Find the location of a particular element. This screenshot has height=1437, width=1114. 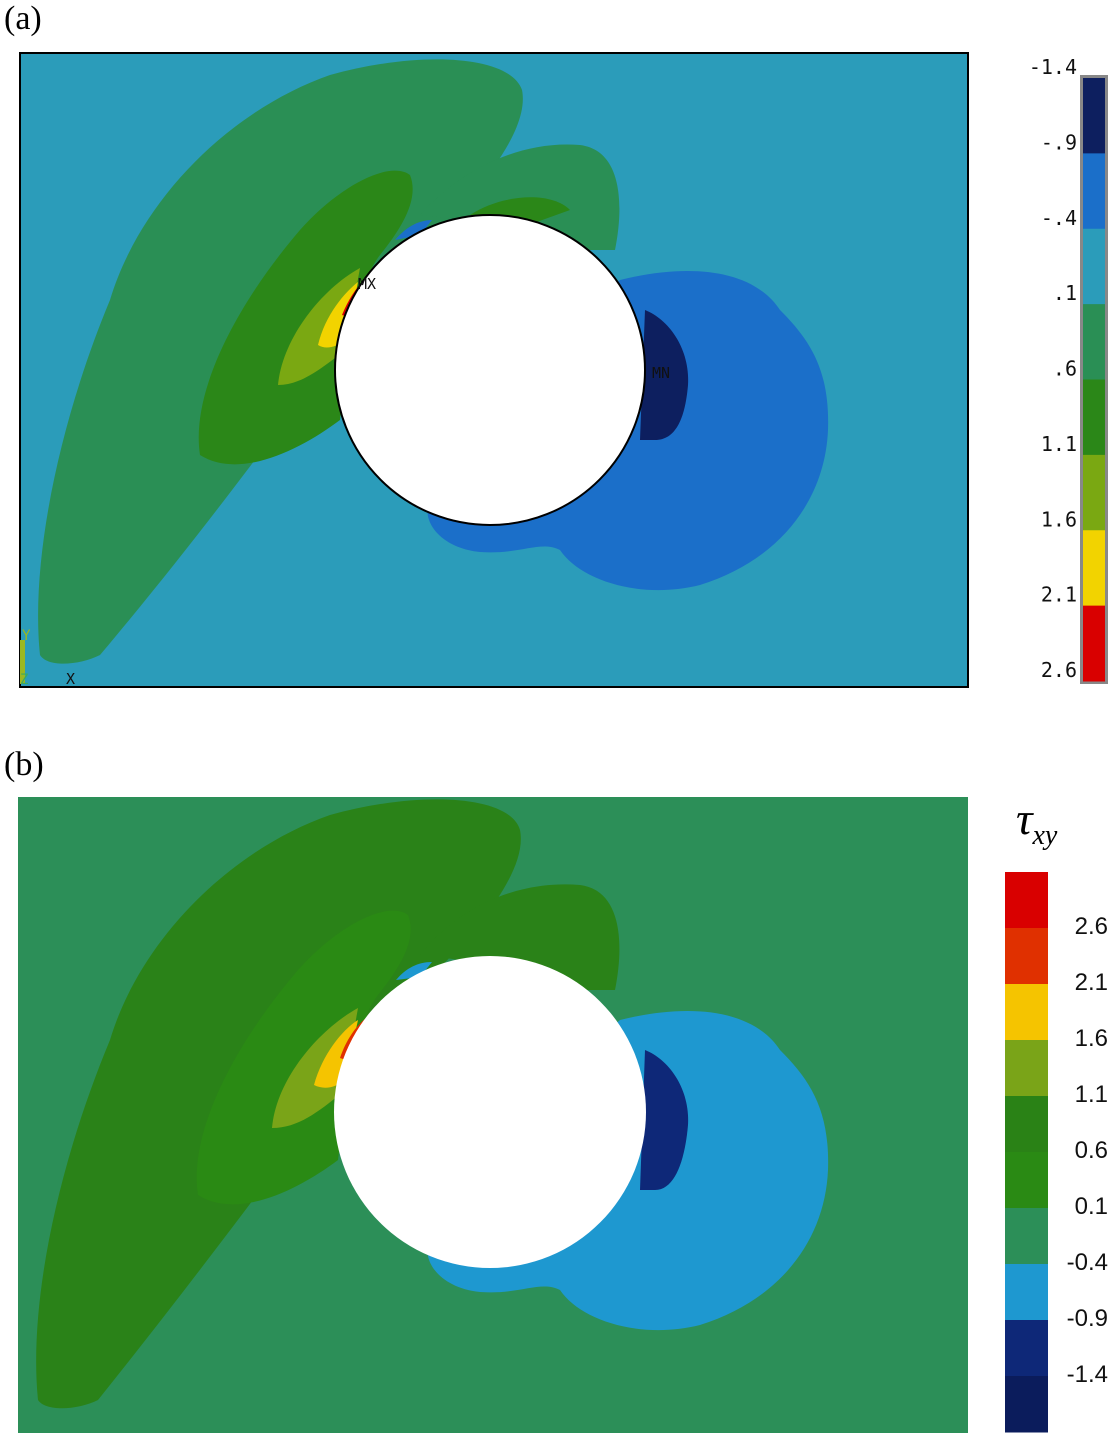

legend-a-tick-label: -.9 is located at coordinates (1059, 142).